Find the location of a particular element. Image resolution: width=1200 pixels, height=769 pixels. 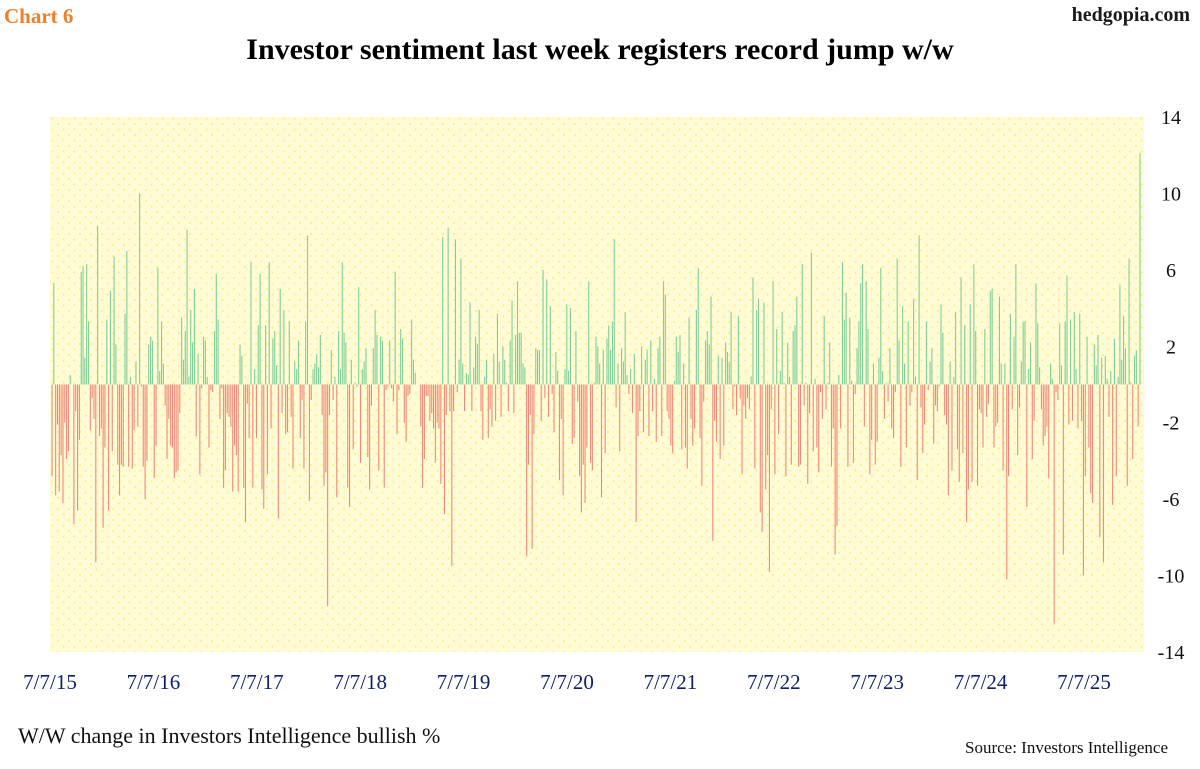

y-tick-label: -14 is located at coordinates (1171, 653).